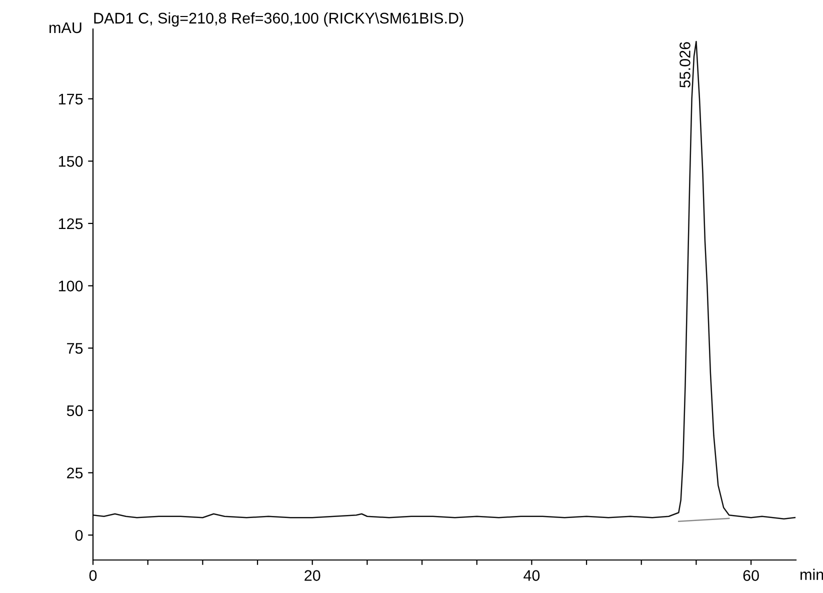  Describe the element at coordinates (279, 19) in the screenshot. I see `chart-title: DAD1 C, Sig=210,8 Ref=360,100 (RICKY\SM61BIS.D)` at that location.